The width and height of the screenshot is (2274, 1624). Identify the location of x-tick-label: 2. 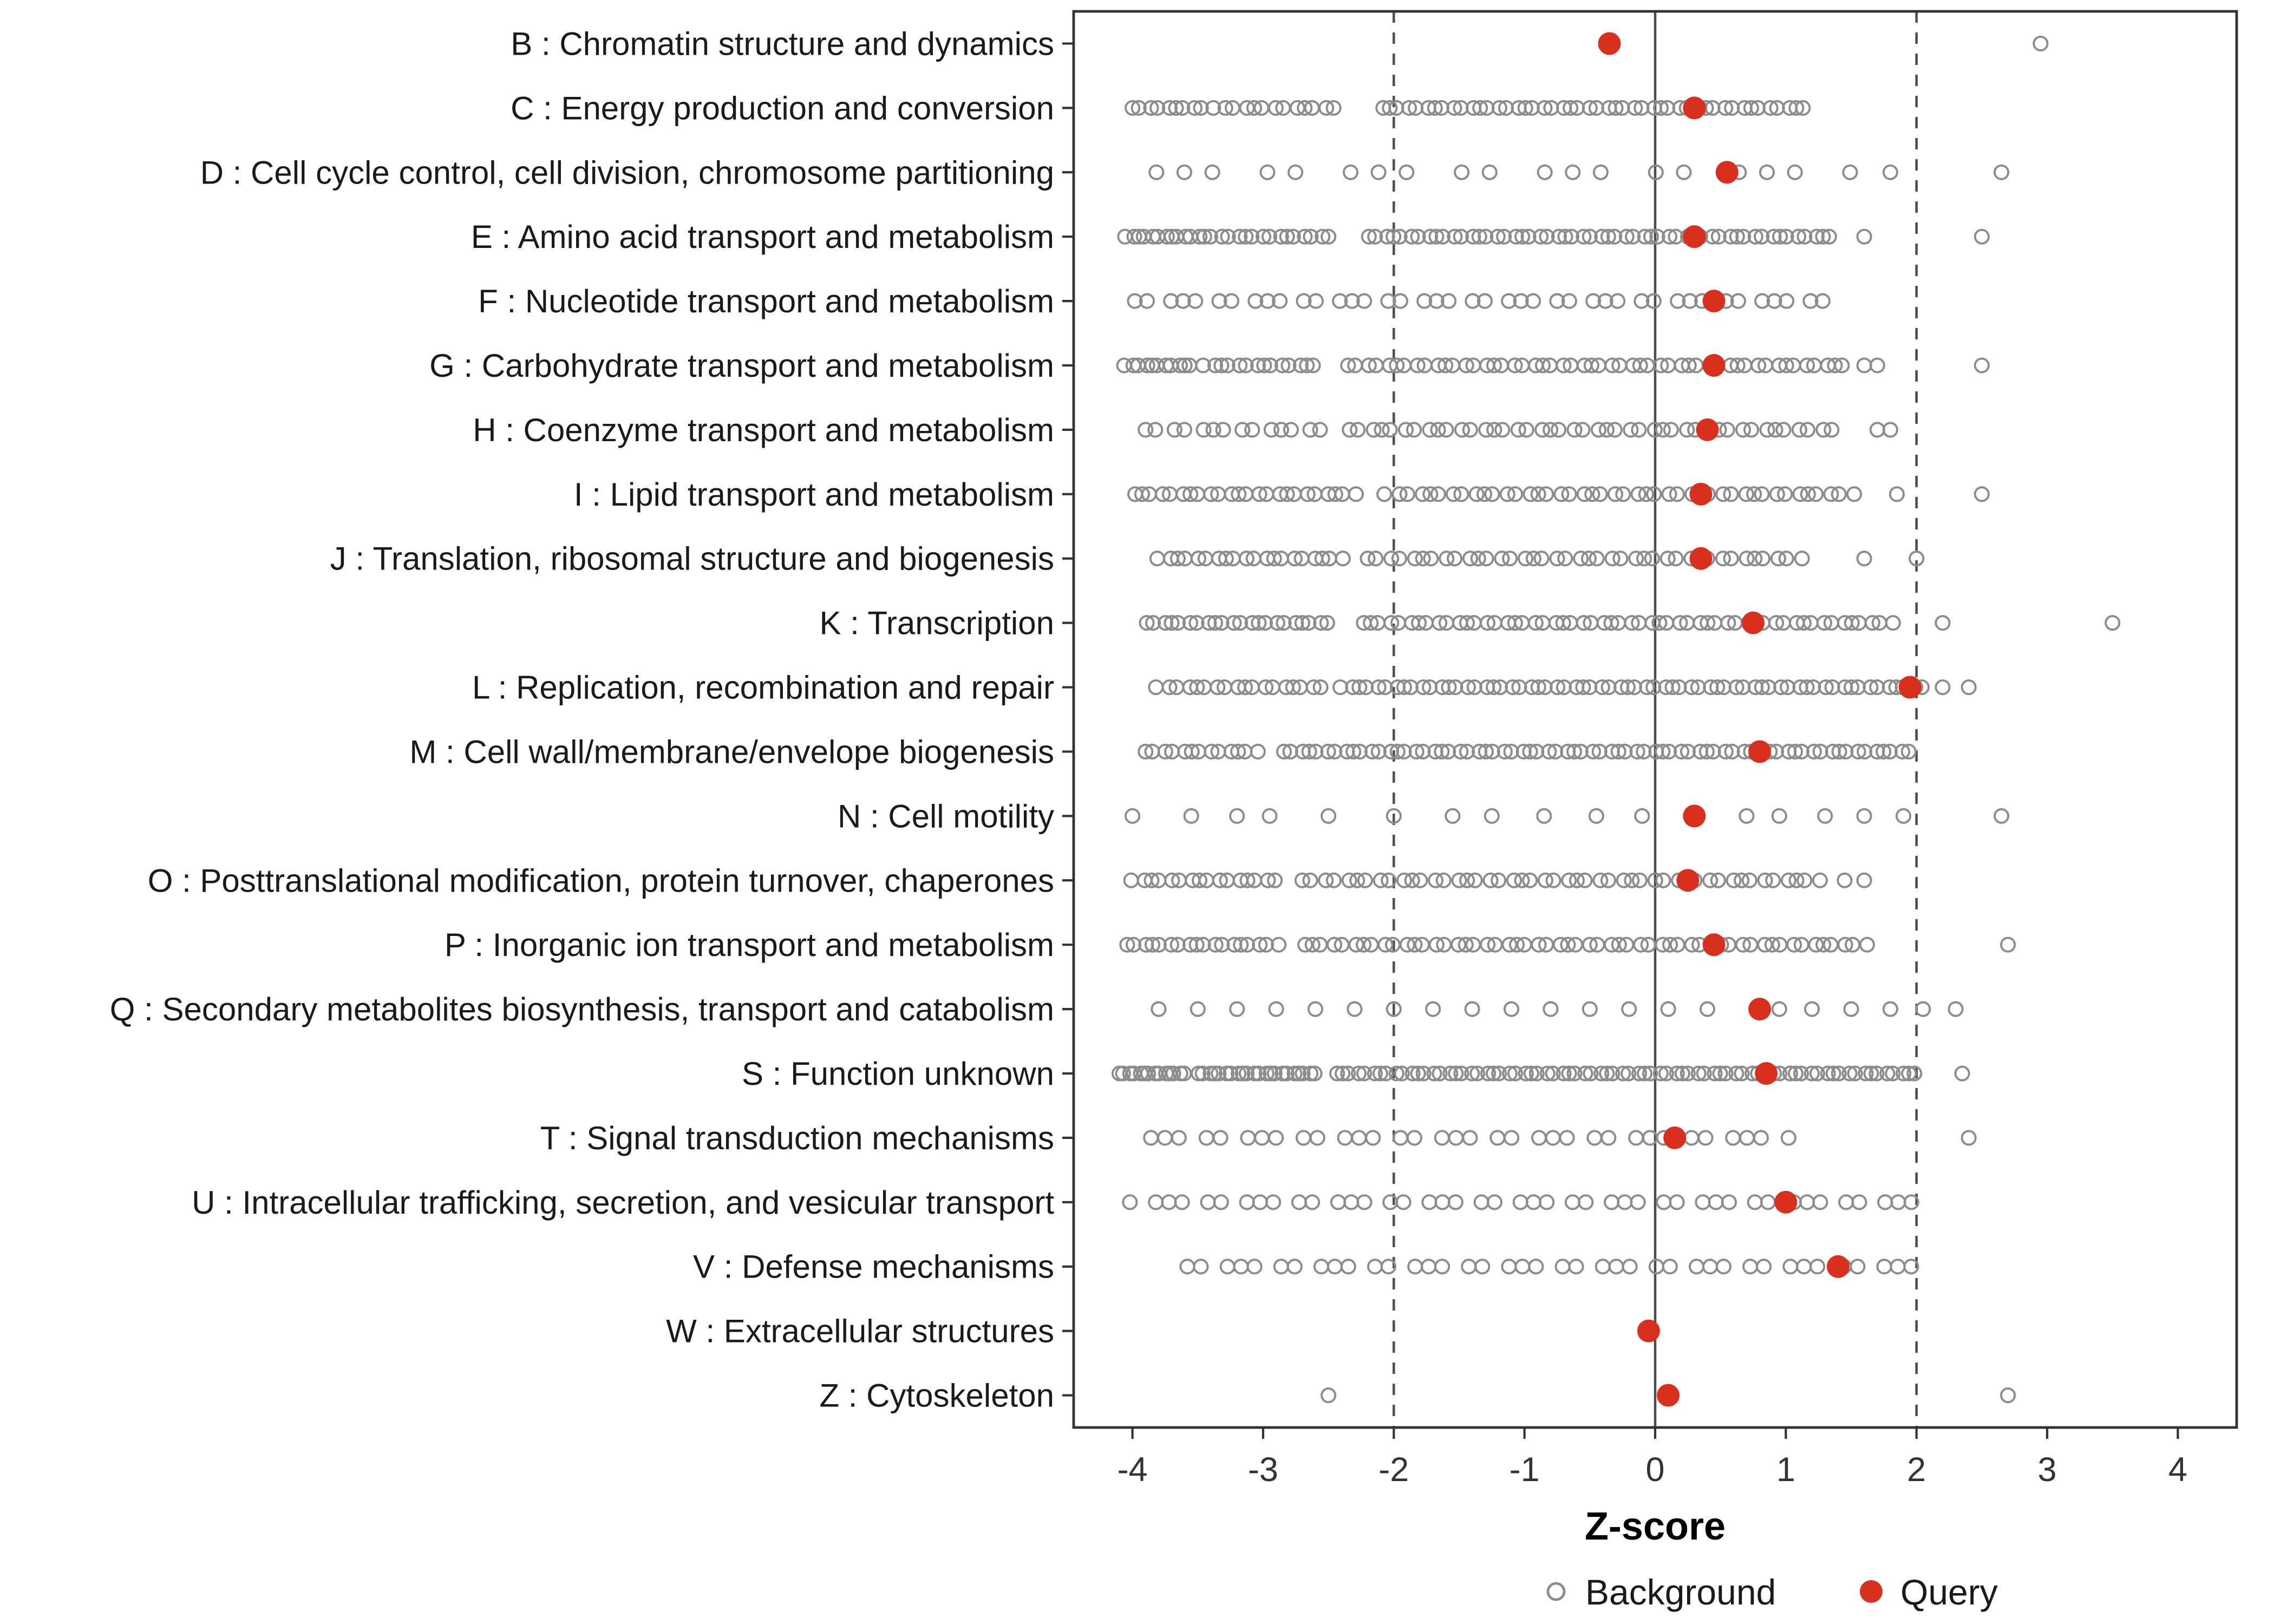
(1917, 1470).